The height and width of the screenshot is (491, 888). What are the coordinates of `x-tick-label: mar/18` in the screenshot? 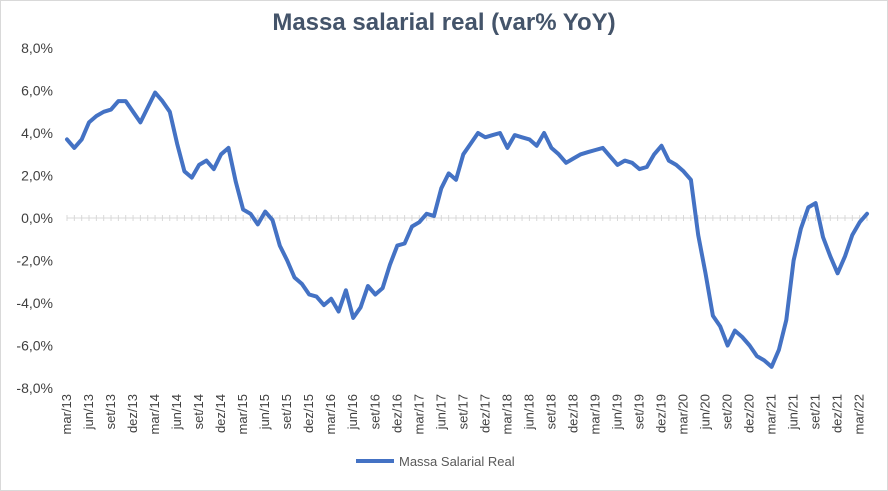 It's located at (506, 414).